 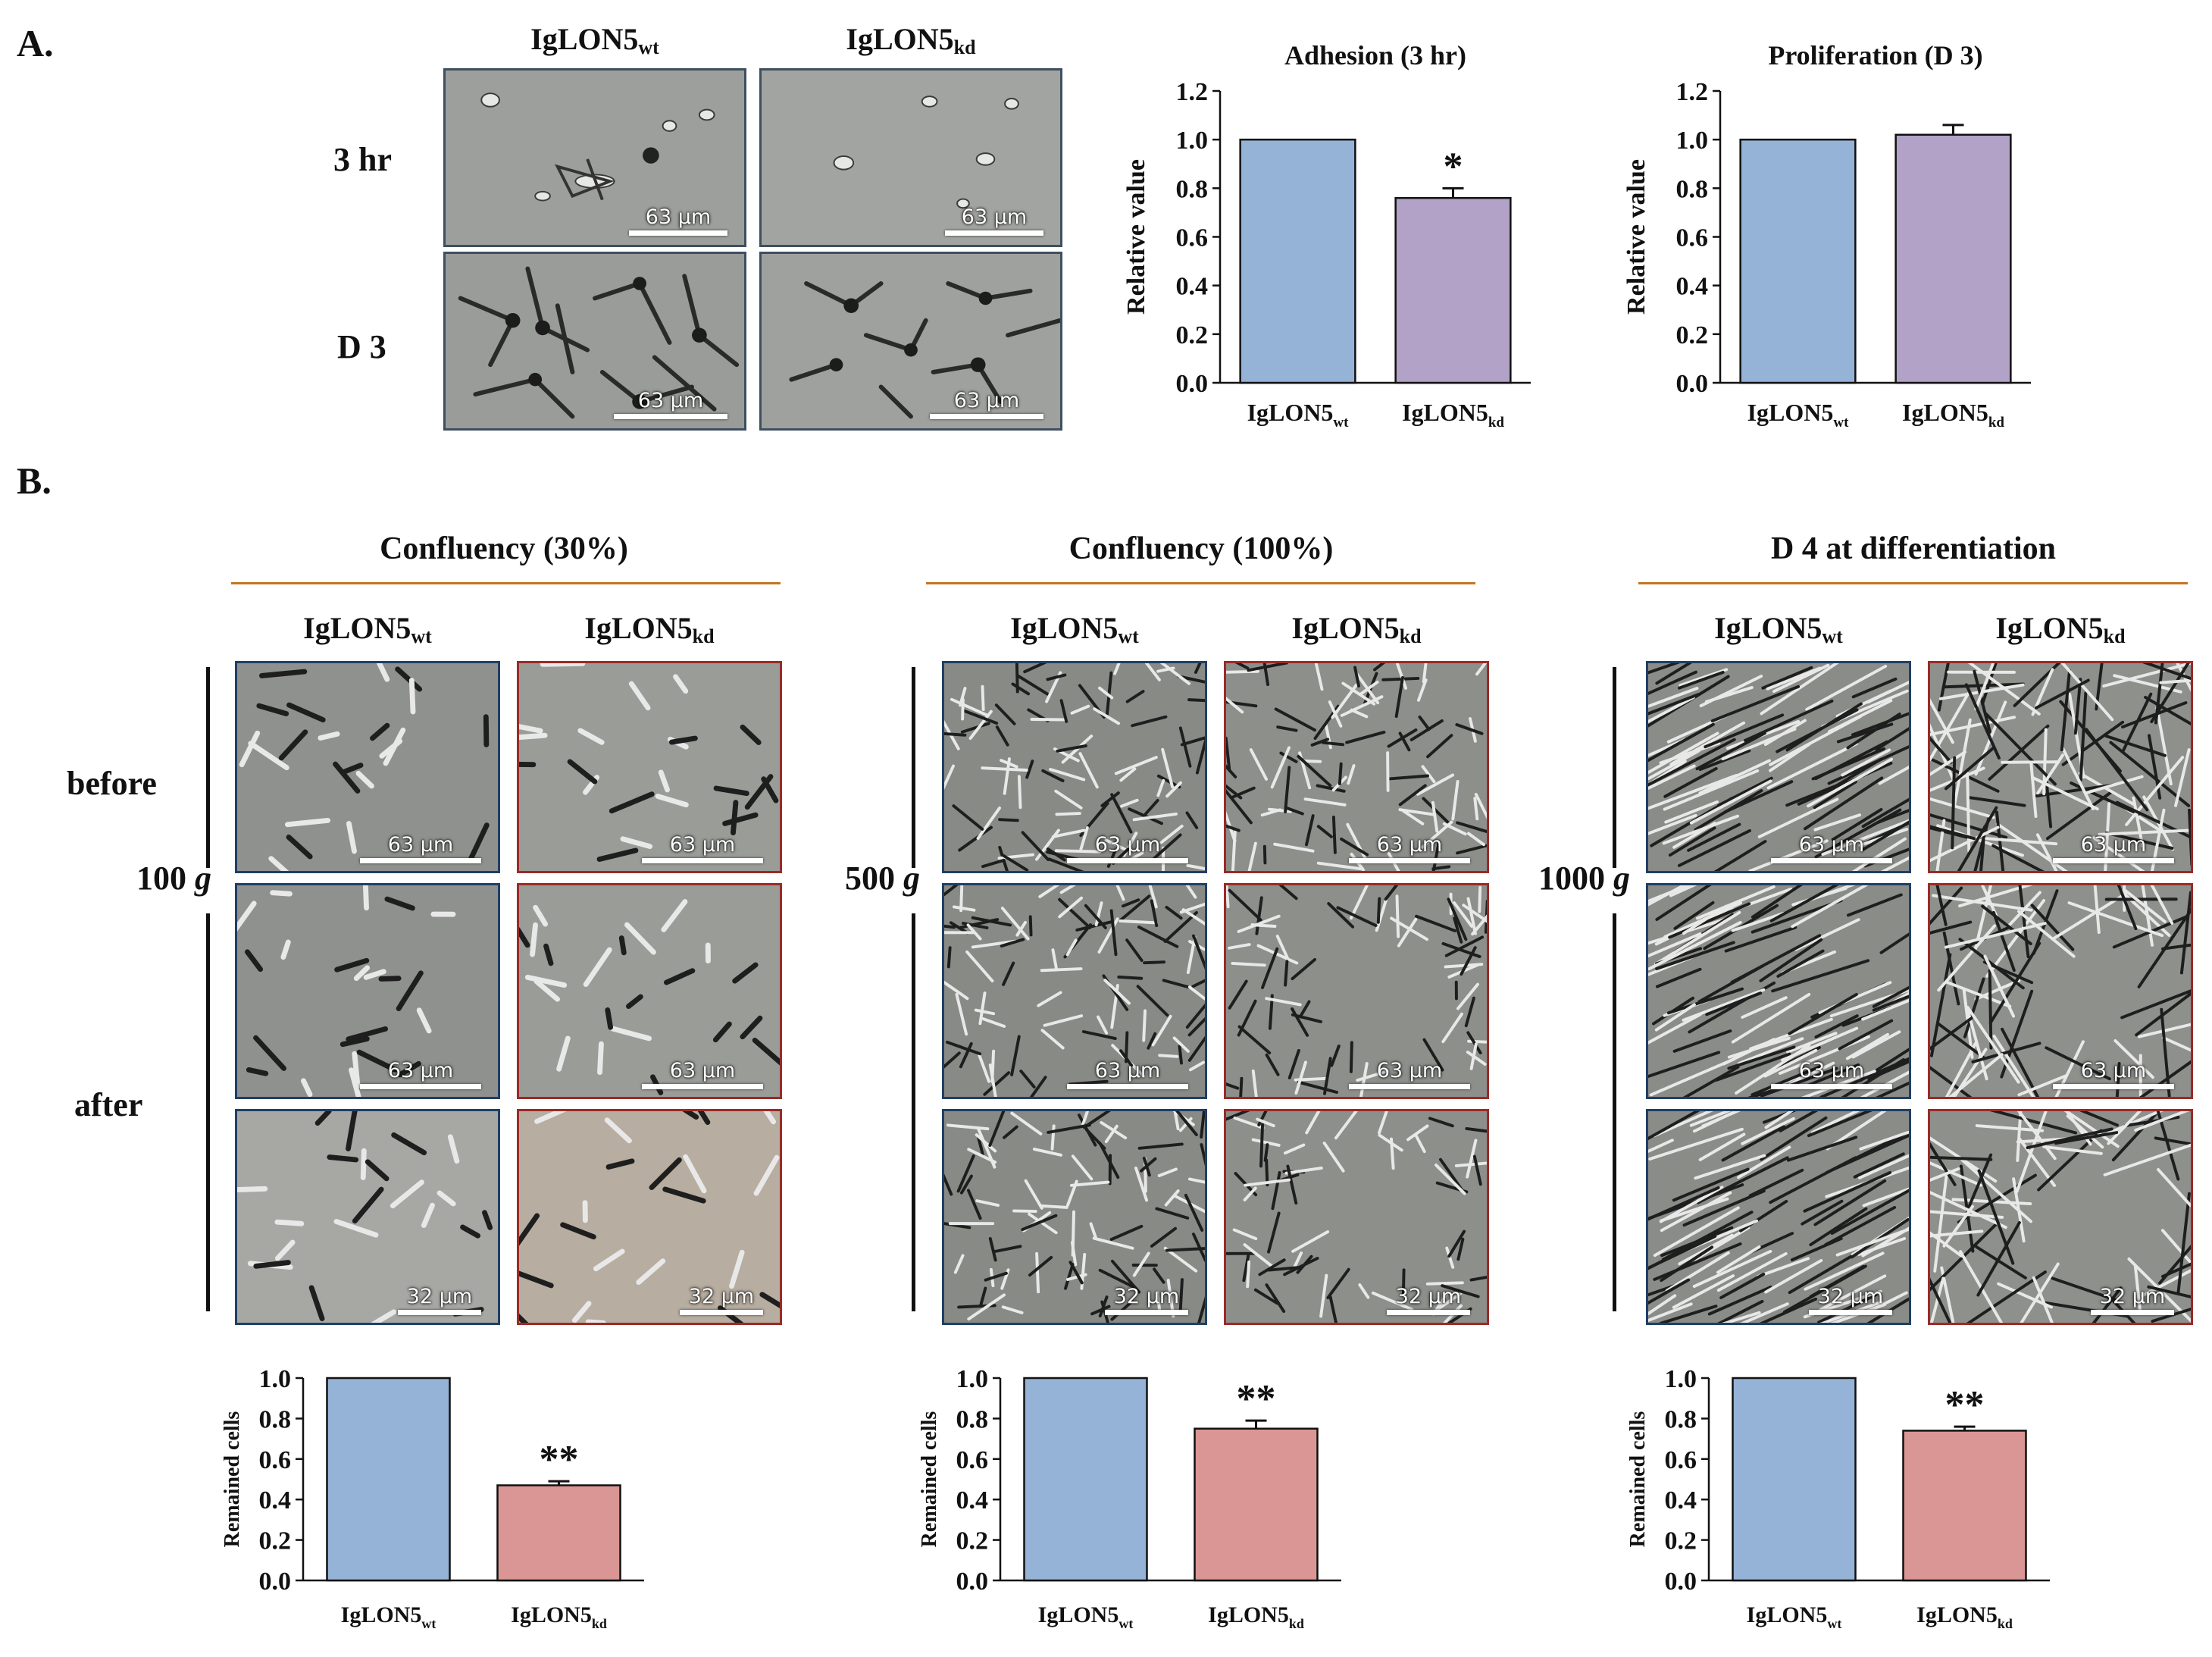 I want to click on micrograph-g1-wt-after: 63 μm, so click(x=367, y=991).